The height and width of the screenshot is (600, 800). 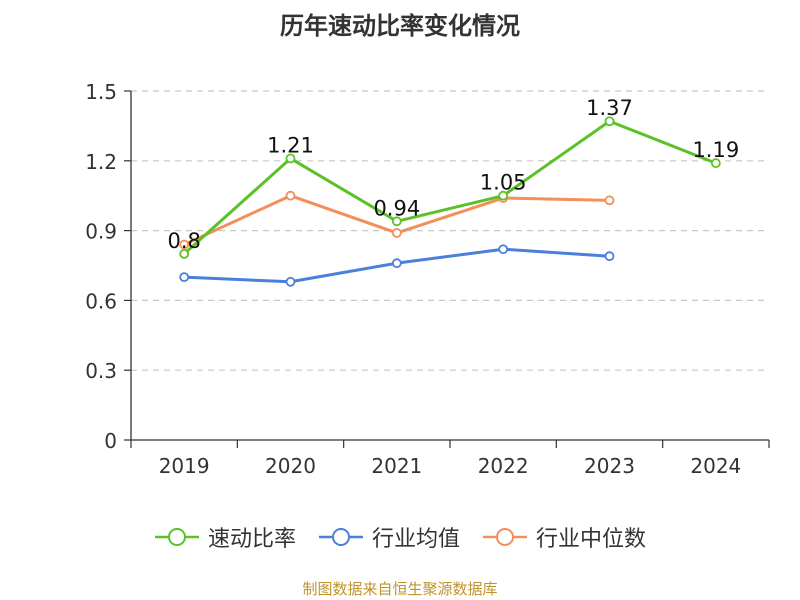 What do you see at coordinates (609, 108) in the screenshot?
I see `data-label-2023: 1.37` at bounding box center [609, 108].